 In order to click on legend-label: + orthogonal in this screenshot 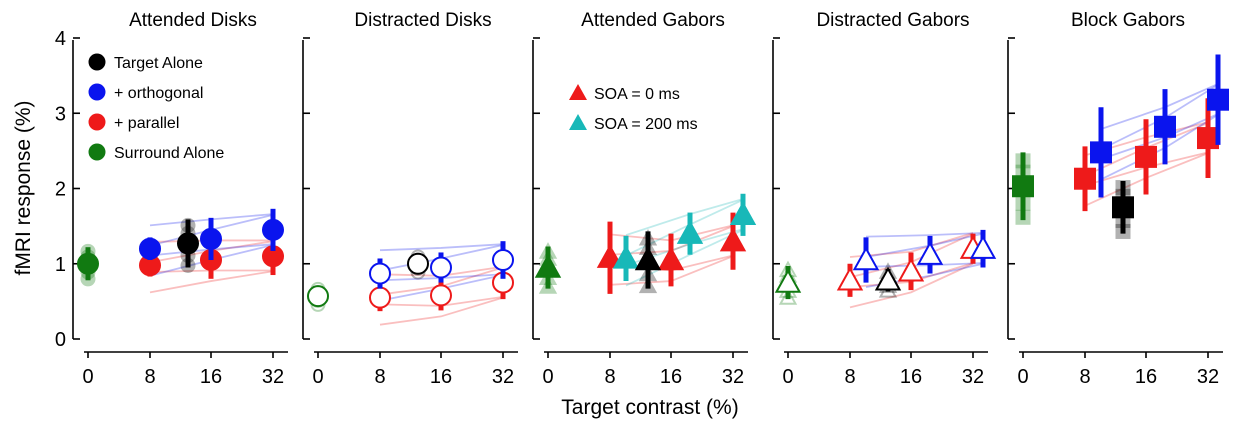, I will do `click(158, 93)`.